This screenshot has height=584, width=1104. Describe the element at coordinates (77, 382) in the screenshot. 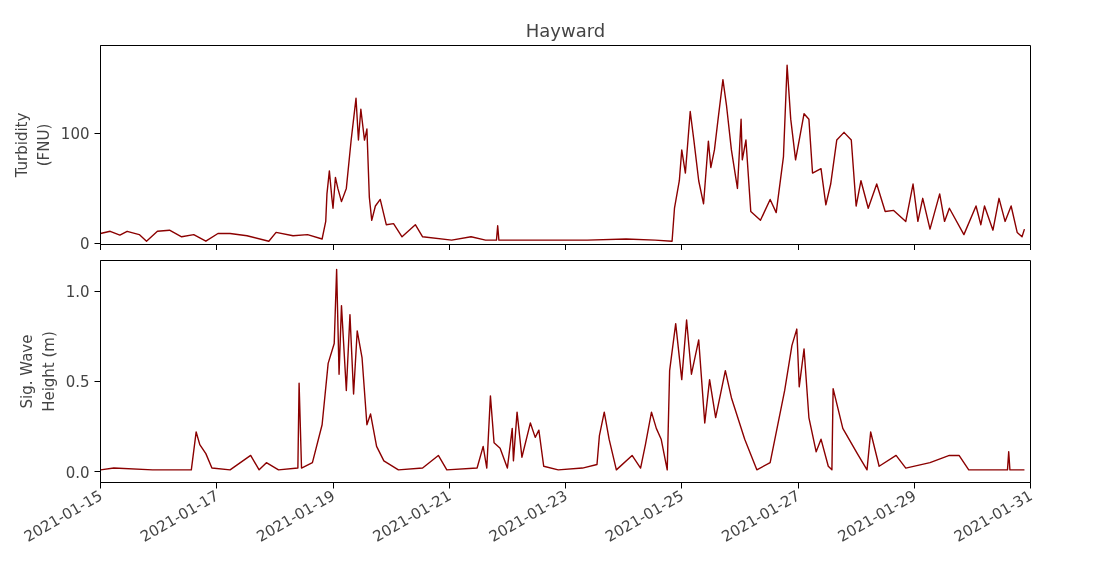

I see `y-tick-label: 0.5` at that location.